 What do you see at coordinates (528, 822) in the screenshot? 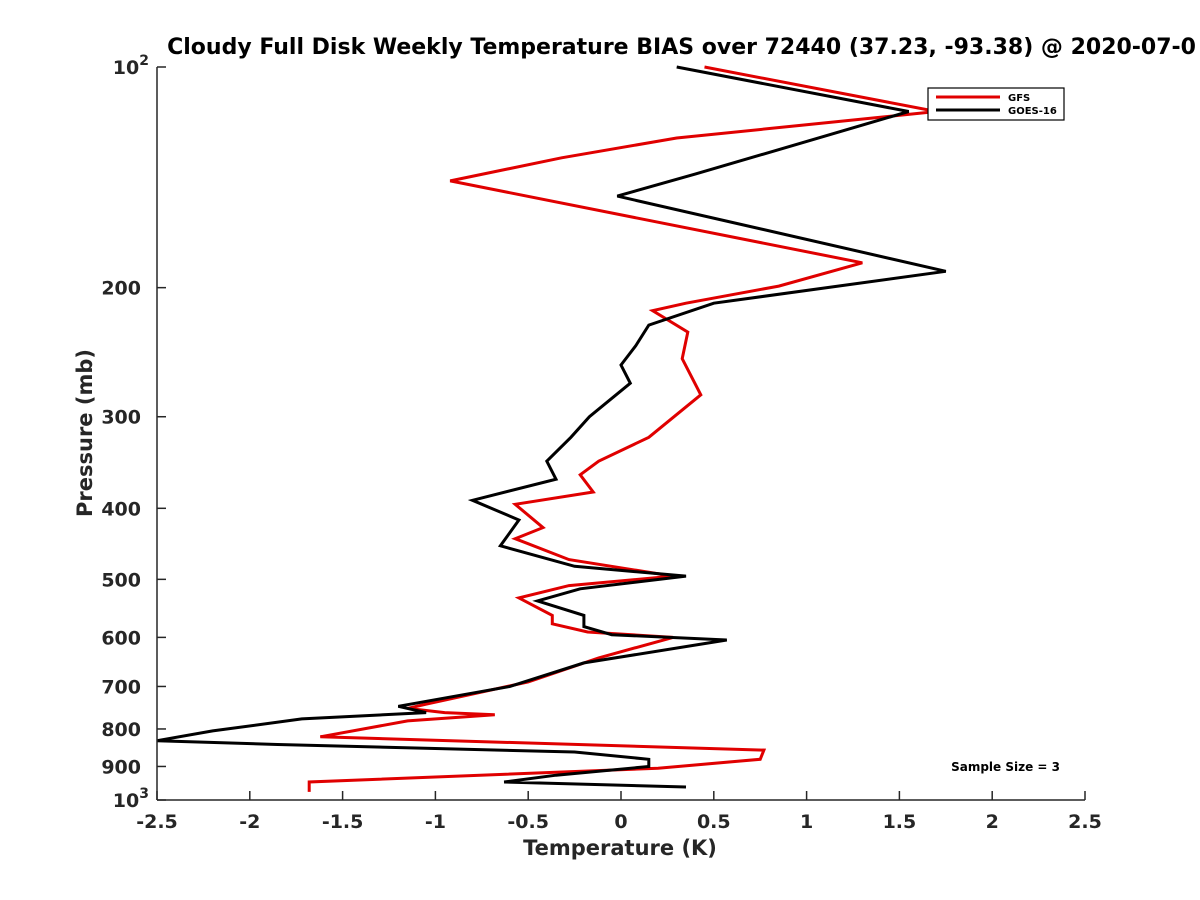
I see `x-tick-label: -0.5` at bounding box center [528, 822].